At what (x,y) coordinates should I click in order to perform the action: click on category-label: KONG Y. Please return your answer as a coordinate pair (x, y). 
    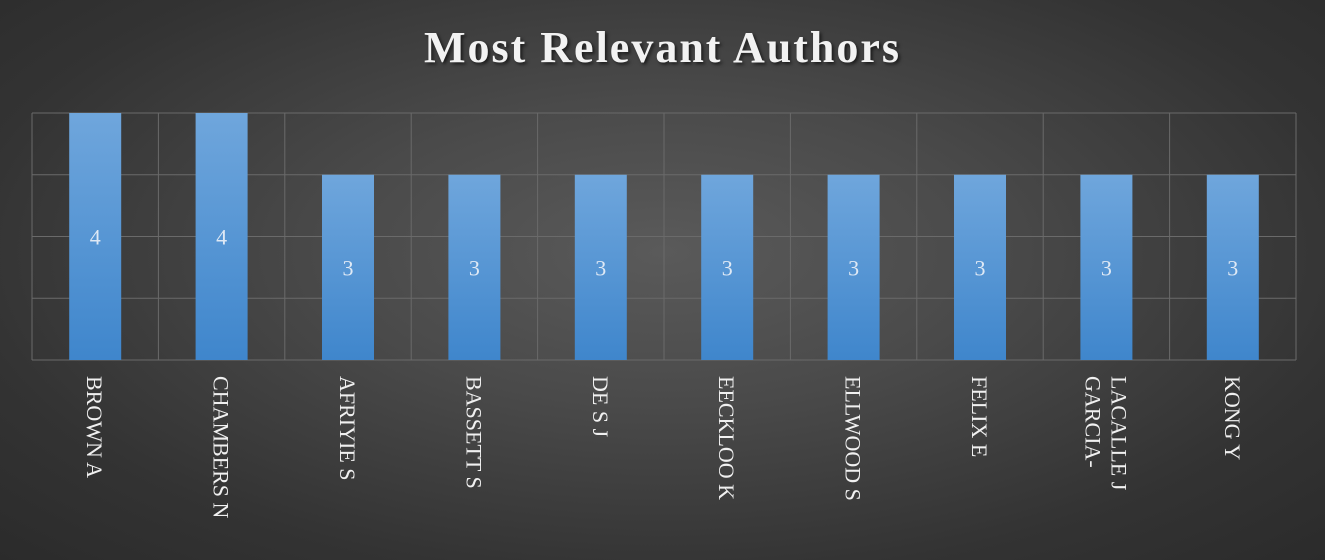
    Looking at the image, I should click on (1232, 418).